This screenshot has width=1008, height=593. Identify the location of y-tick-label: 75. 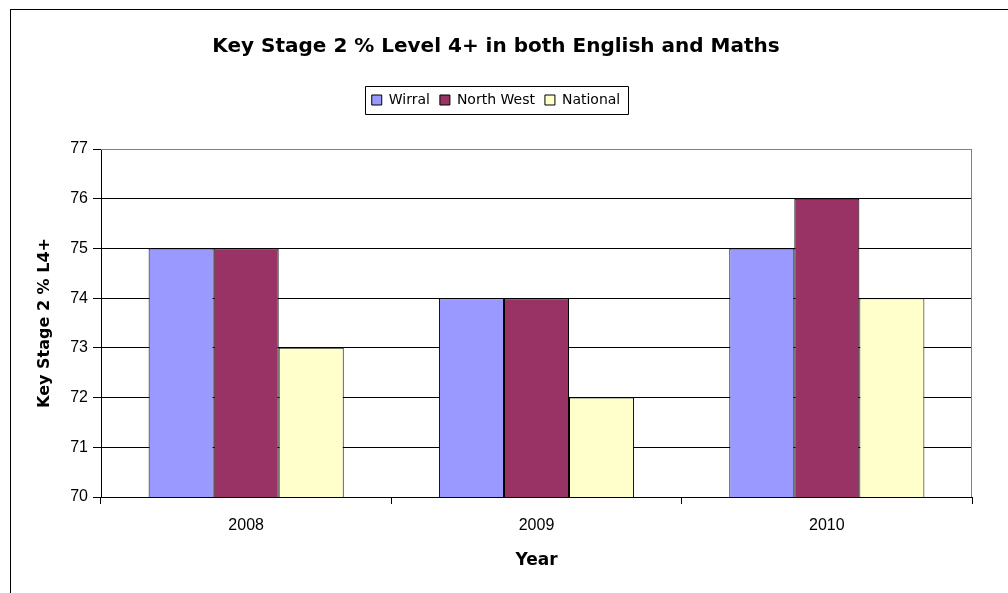
(79, 247).